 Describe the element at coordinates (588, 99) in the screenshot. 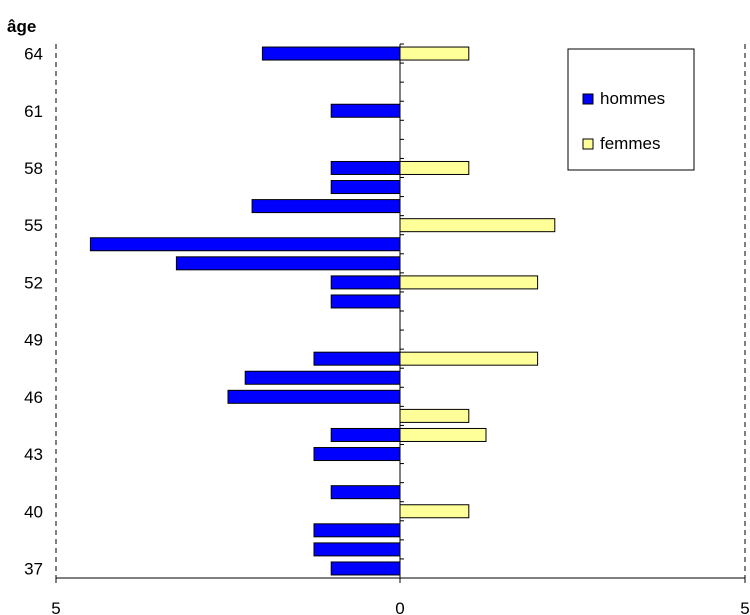

I see `legend-swatch-hommes` at that location.